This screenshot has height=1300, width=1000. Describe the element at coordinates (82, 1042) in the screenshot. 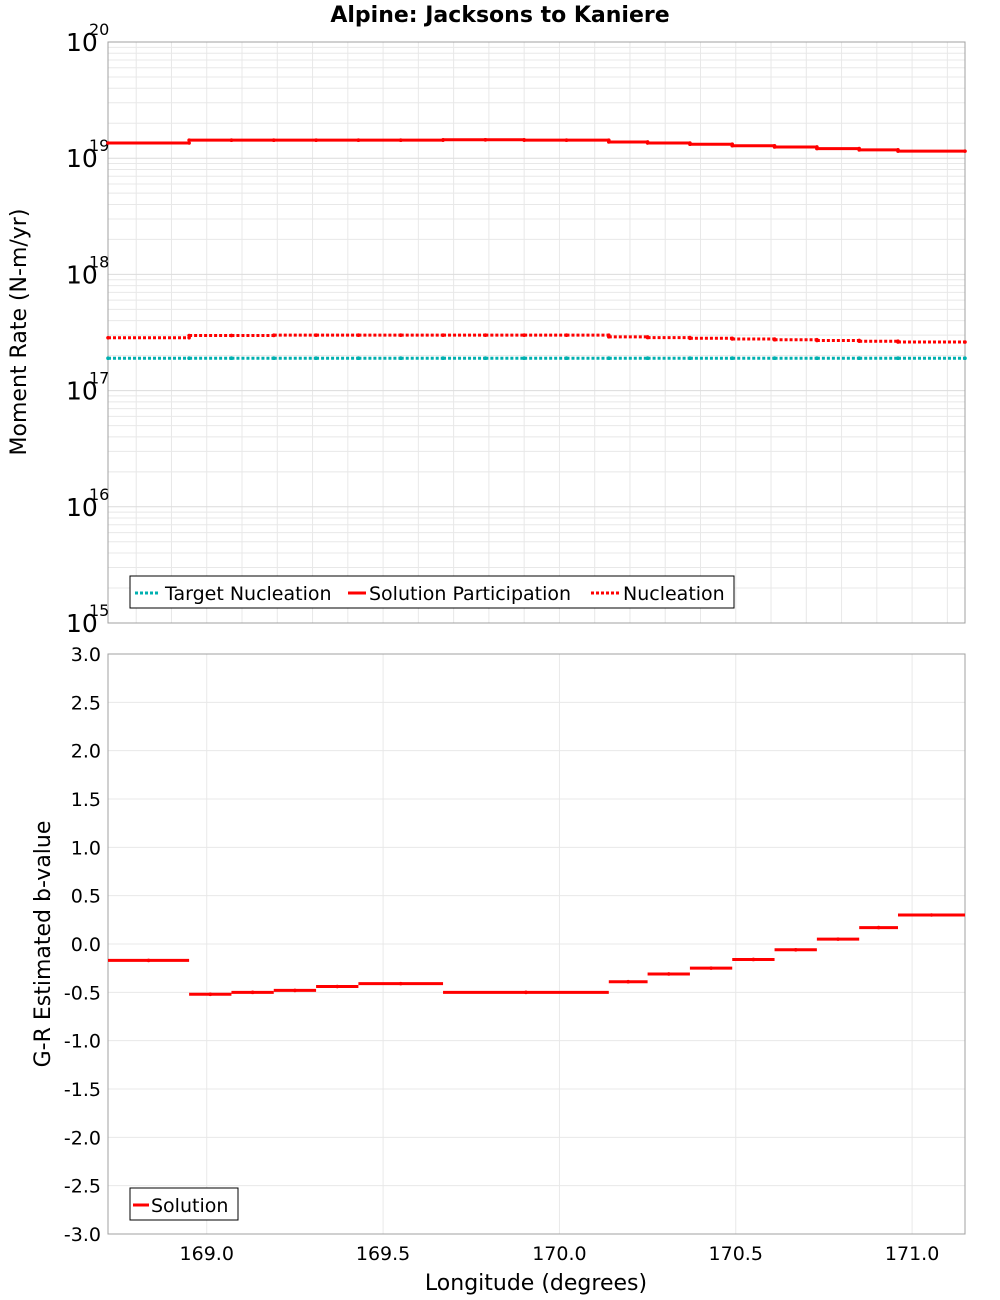

I see `y-tick-label: -1.0` at that location.